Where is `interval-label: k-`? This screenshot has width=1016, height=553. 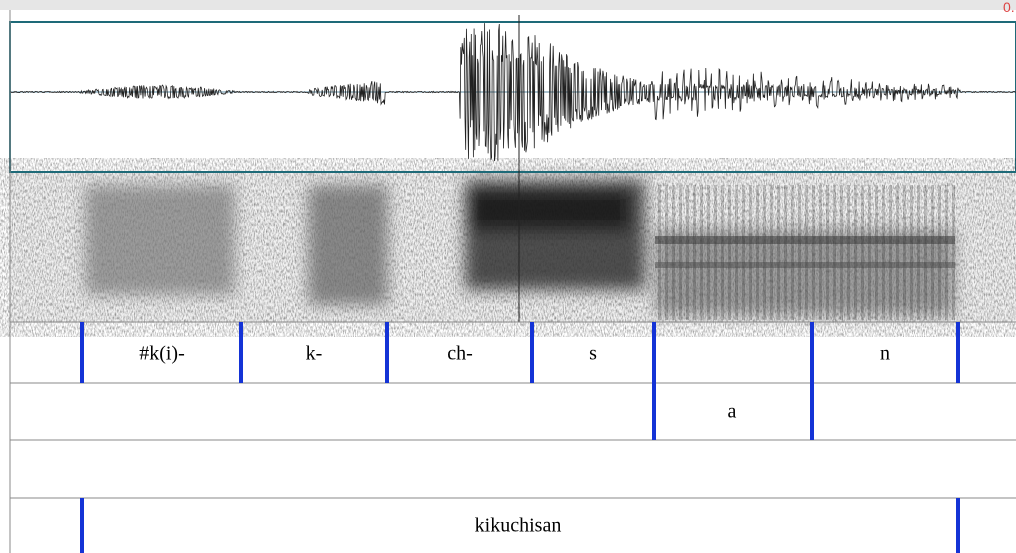
interval-label: k- is located at coordinates (314, 354).